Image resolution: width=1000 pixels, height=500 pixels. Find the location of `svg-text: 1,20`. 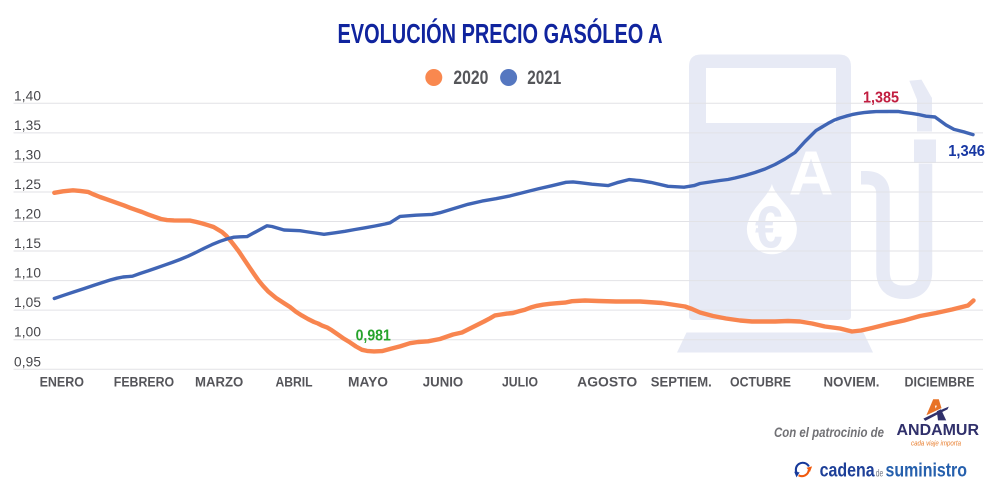

svg-text: 1,20 is located at coordinates (27, 214).